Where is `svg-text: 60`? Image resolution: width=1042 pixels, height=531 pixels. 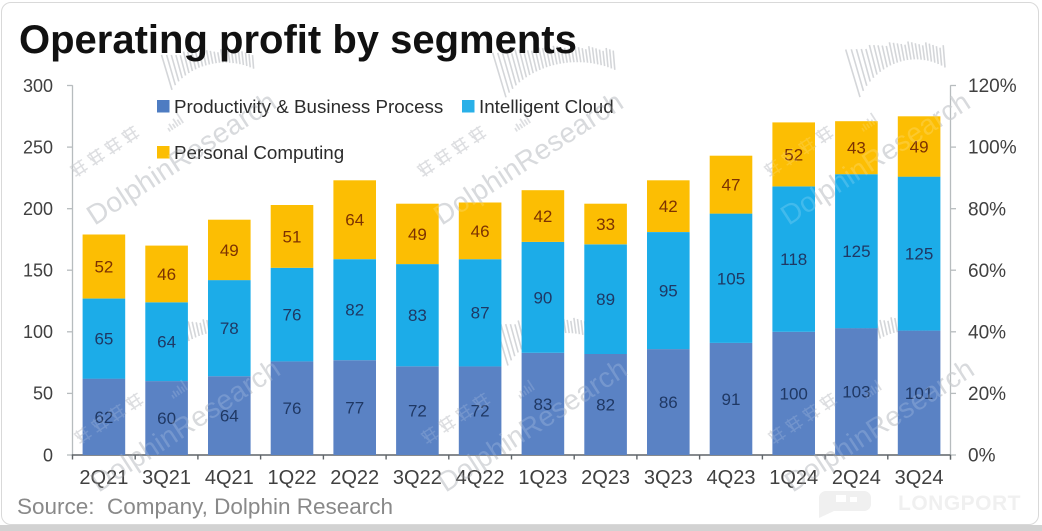
svg-text: 60 is located at coordinates (166, 418).